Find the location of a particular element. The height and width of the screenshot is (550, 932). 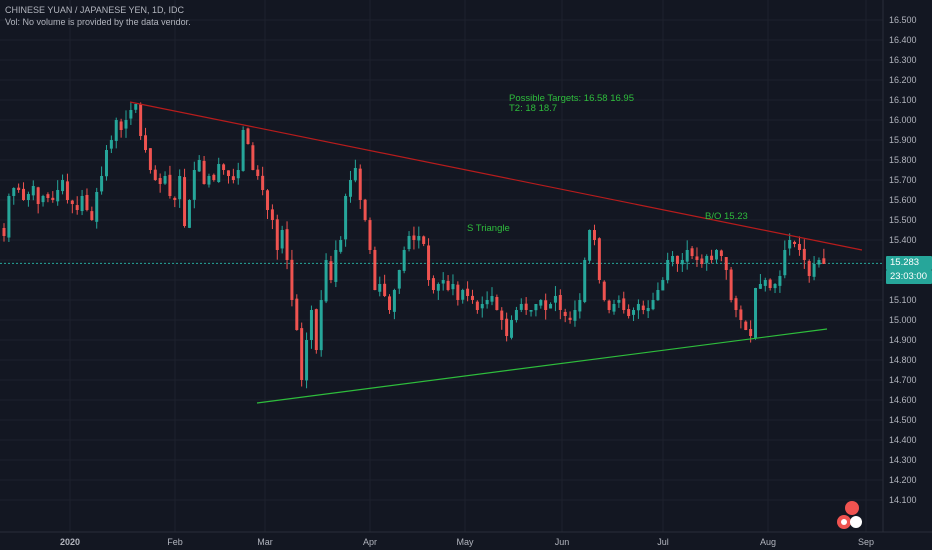

breakout-label: B/O 15.23 is located at coordinates (726, 216).